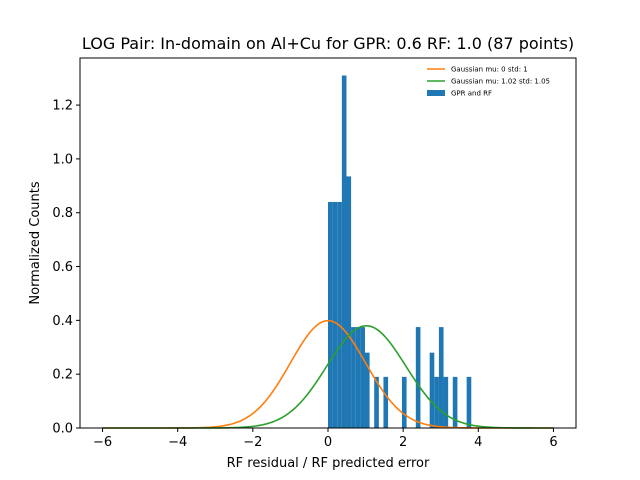 This screenshot has height=480, width=640. I want to click on y-tick-label: 0.4, so click(62, 321).